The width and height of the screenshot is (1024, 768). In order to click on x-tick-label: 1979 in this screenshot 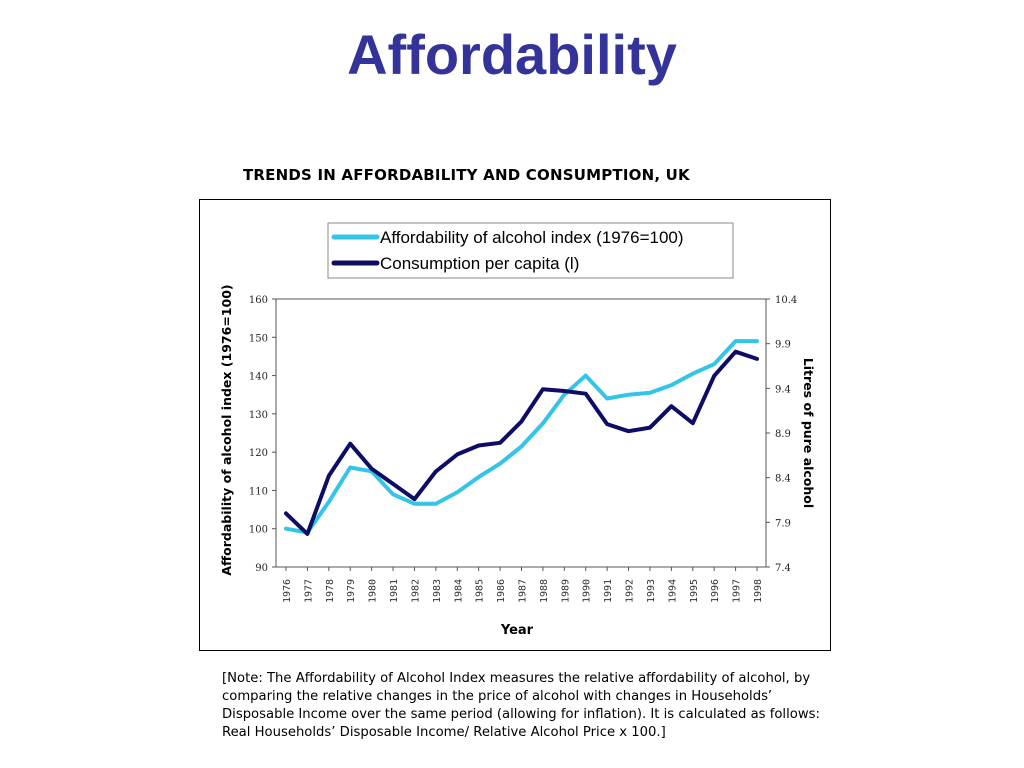, I will do `click(351, 591)`.